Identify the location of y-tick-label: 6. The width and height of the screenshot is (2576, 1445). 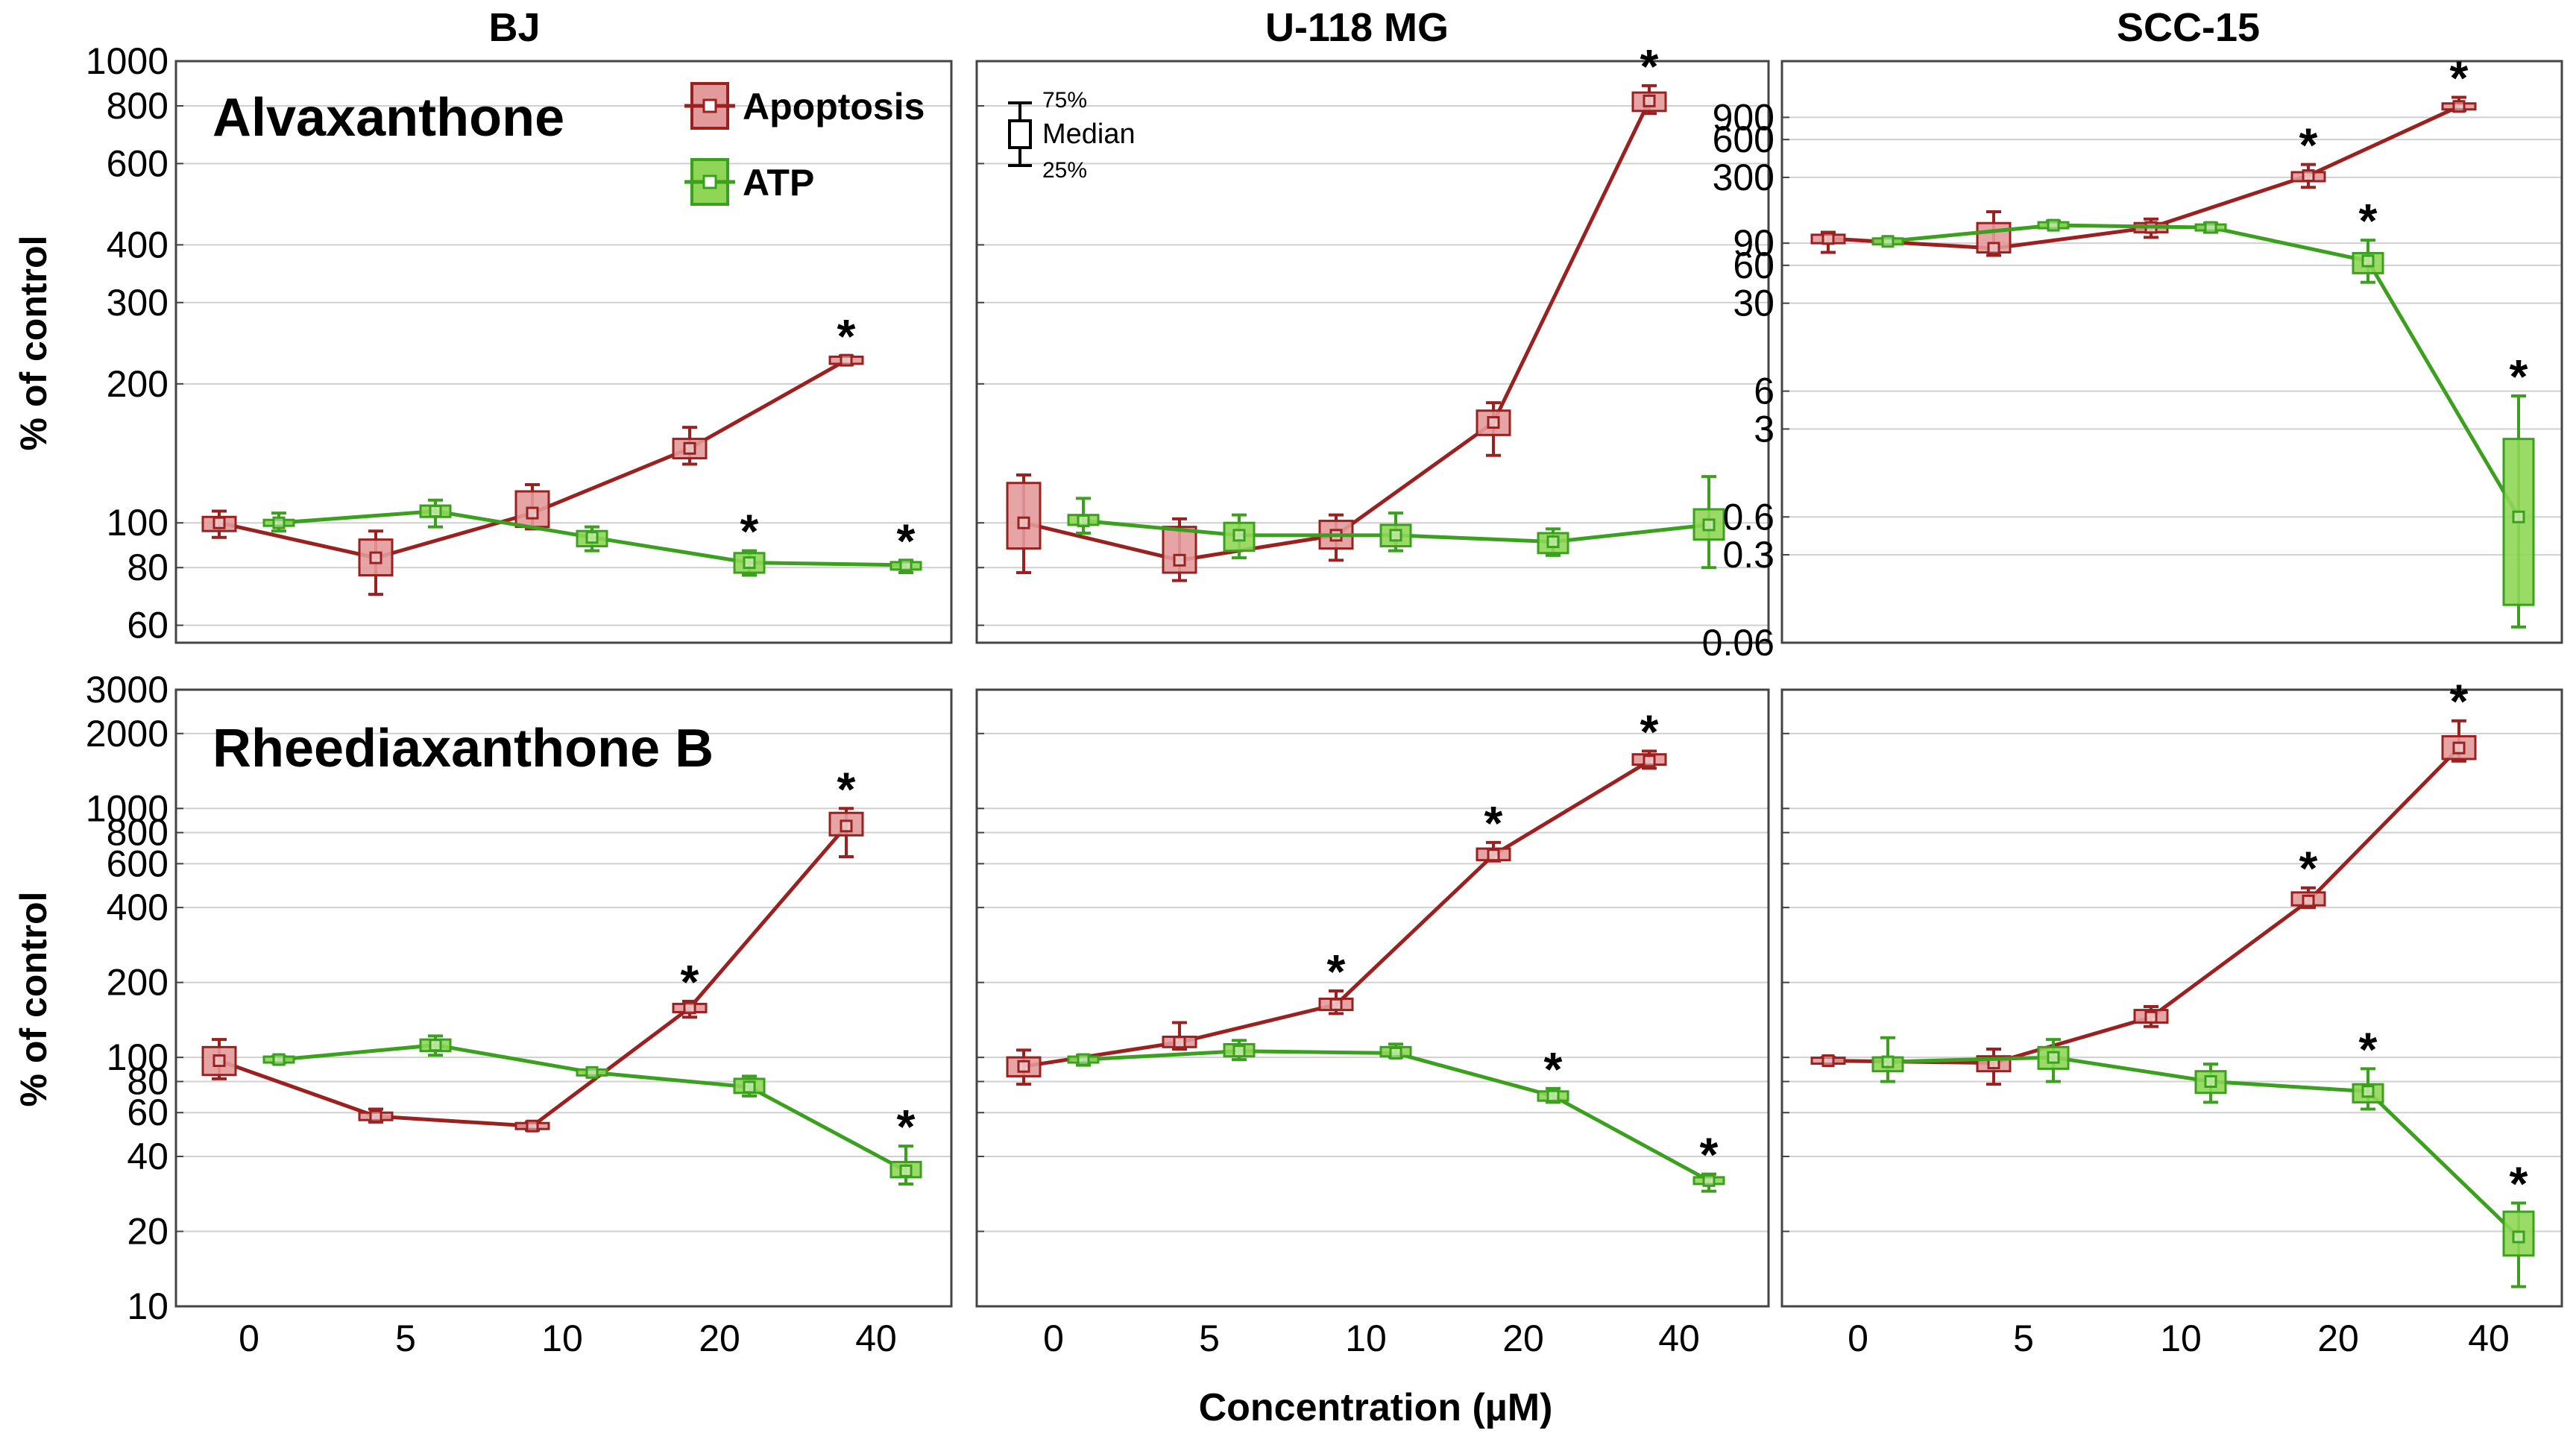
(1764, 391).